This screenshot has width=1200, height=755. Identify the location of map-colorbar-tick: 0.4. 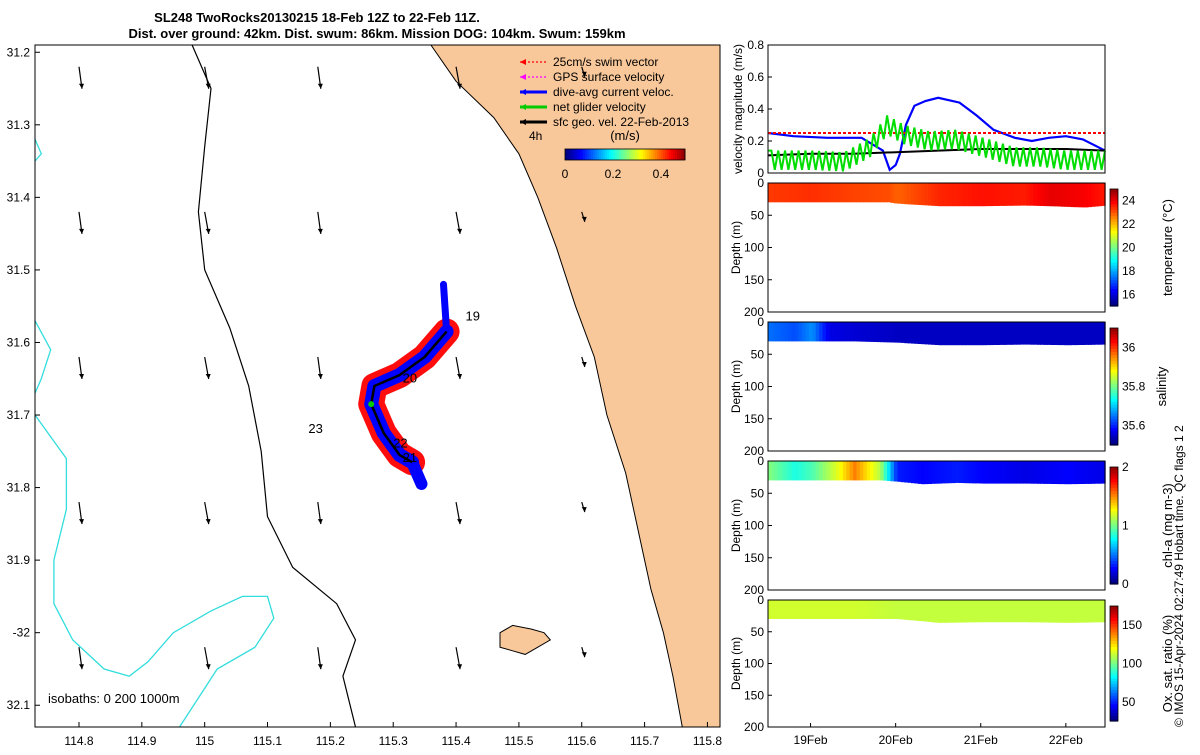
(661, 174).